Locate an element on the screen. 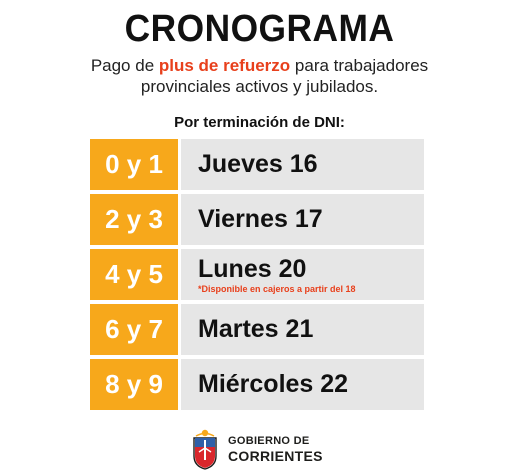 The width and height of the screenshot is (519, 475). provincial-coat-of-arms-icon is located at coordinates (205, 449).